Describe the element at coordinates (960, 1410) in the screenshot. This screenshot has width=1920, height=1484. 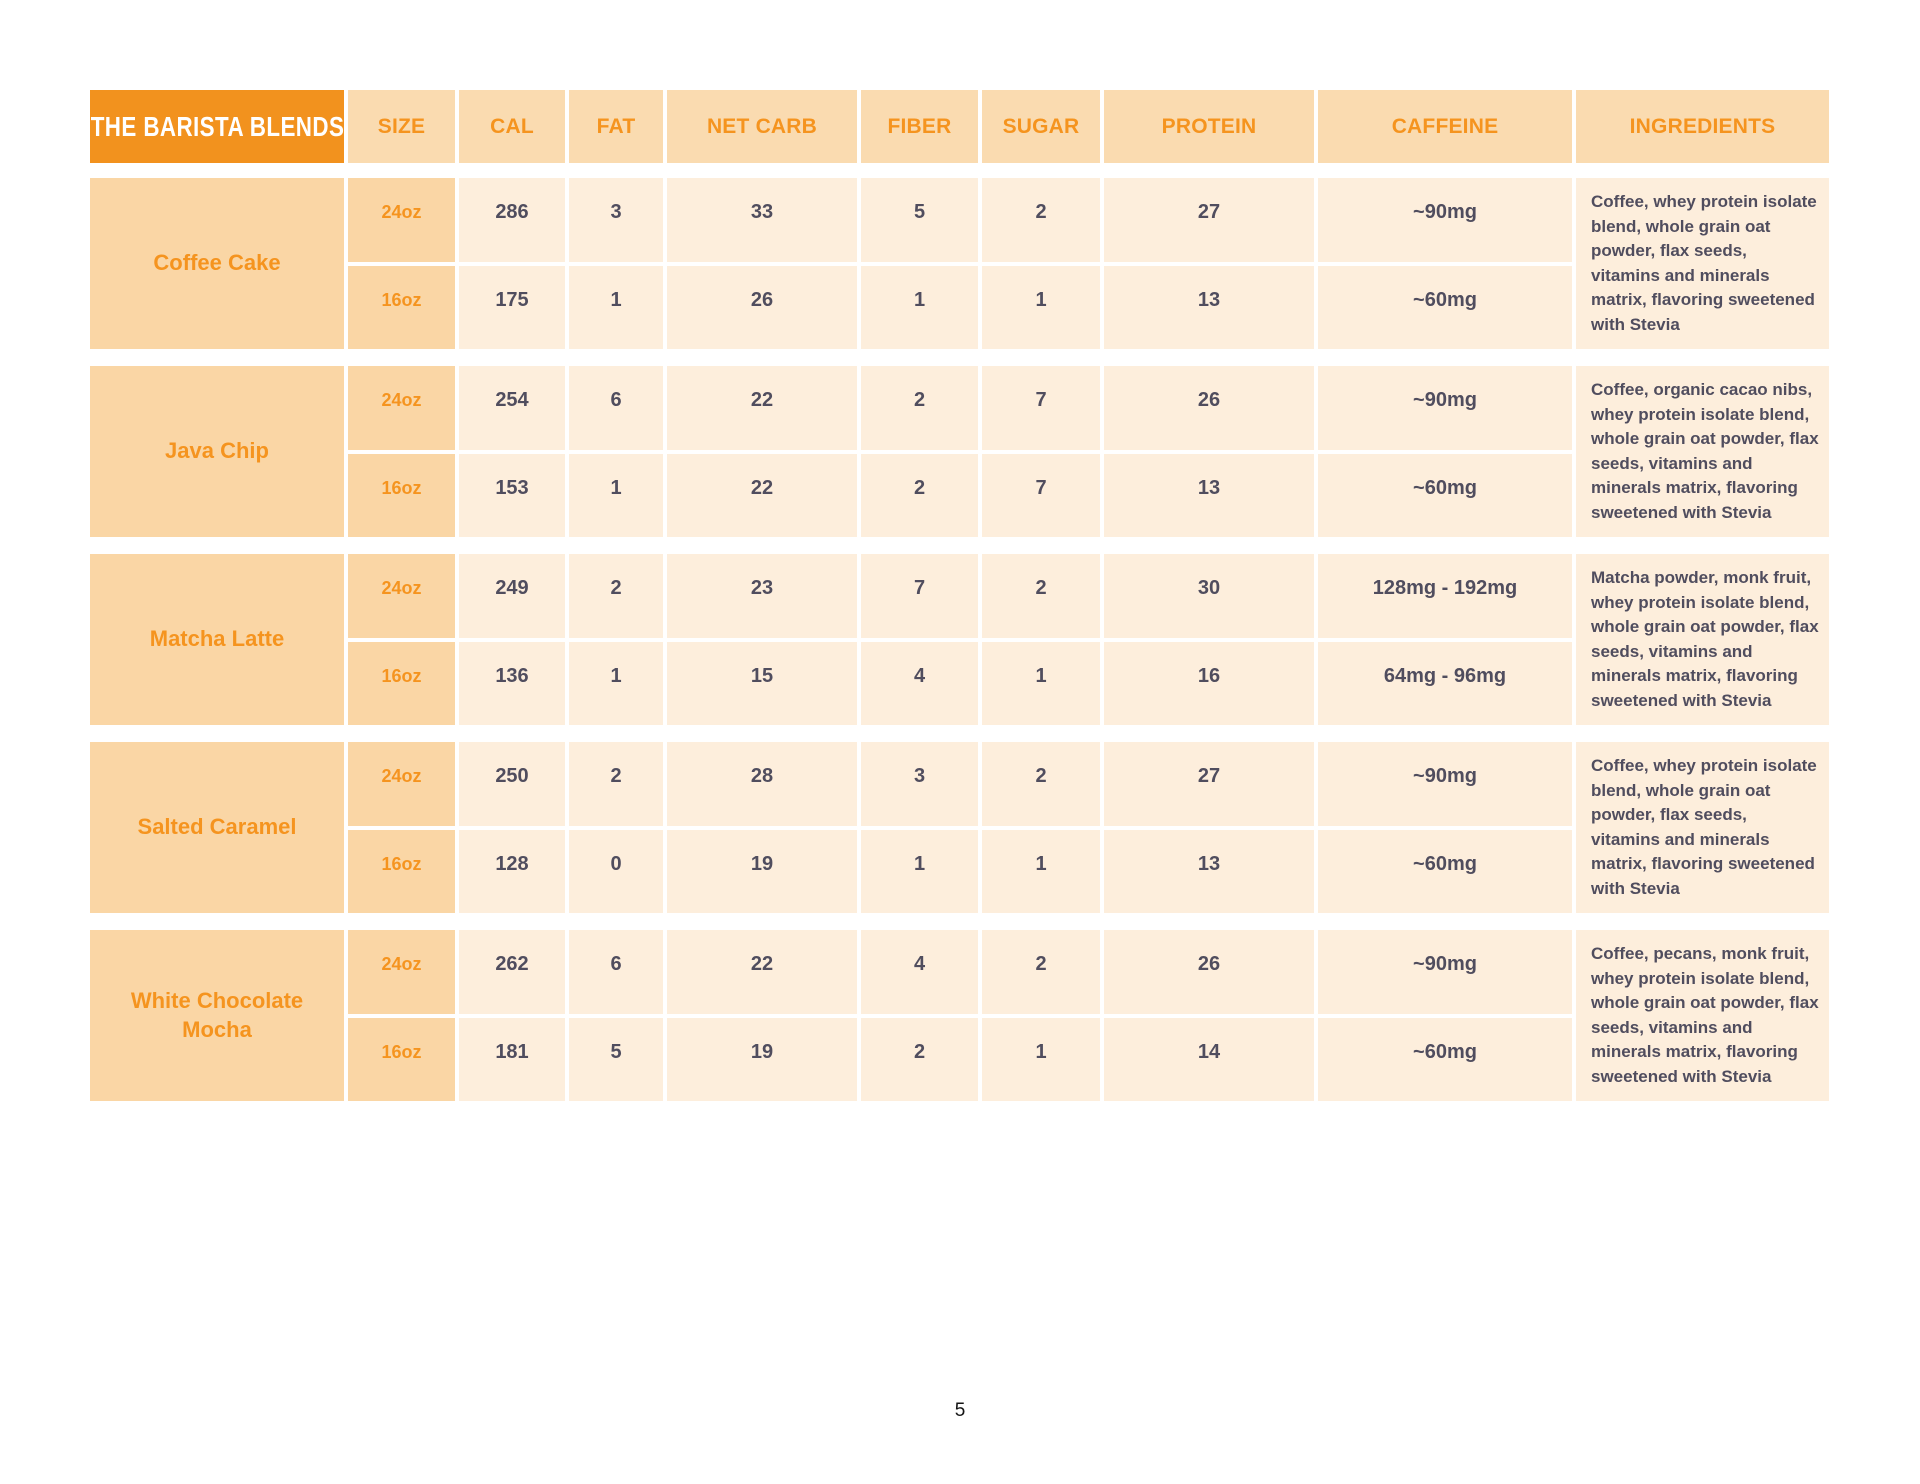
I see `page-number: 5` at that location.